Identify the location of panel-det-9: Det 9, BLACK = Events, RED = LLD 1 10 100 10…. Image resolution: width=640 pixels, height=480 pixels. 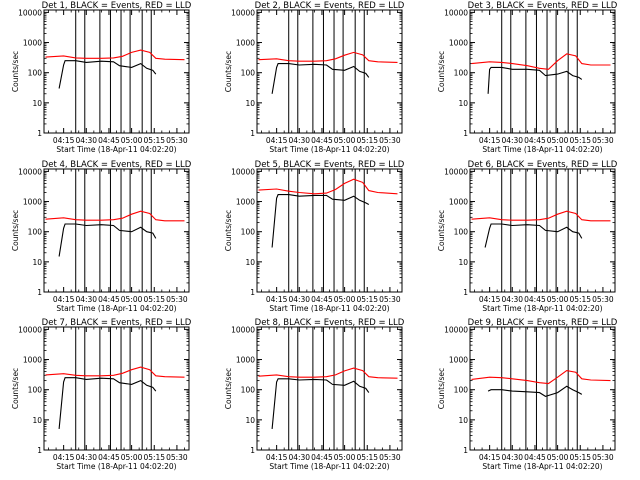
(527, 394).